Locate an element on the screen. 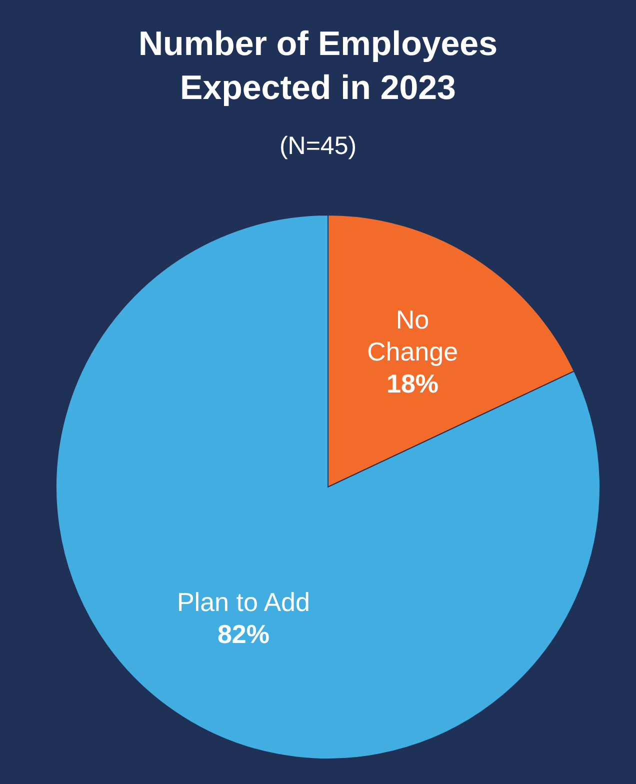 Image resolution: width=636 pixels, height=784 pixels. chart-title: Number of Employees Expected in 2023 is located at coordinates (318, 66).